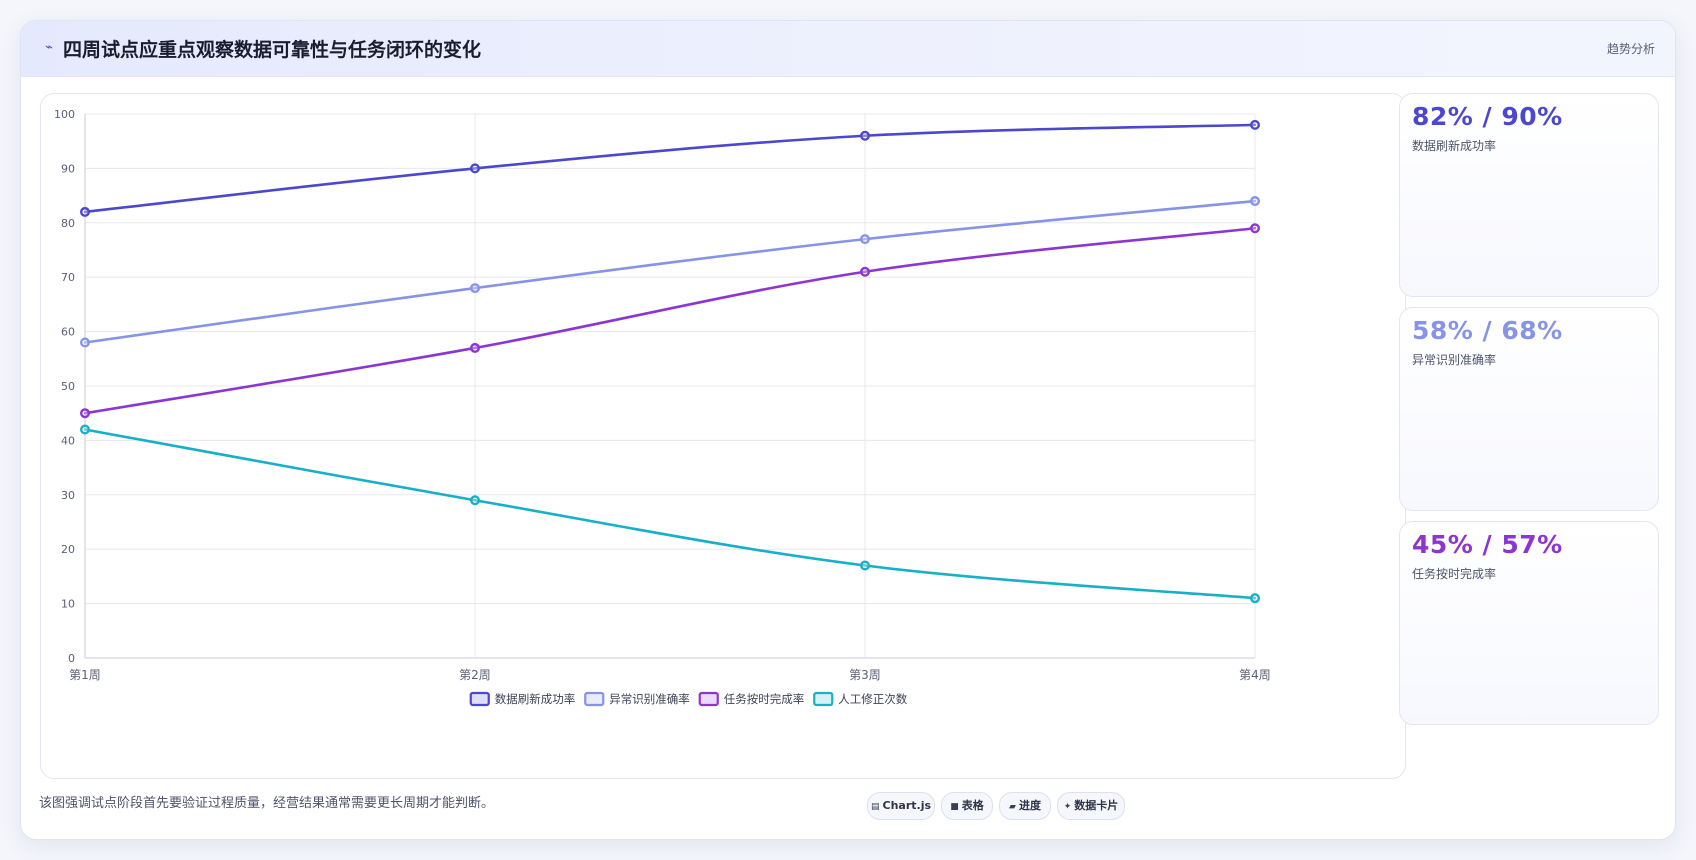  I want to click on progress-icon: ▰, so click(1012, 807).